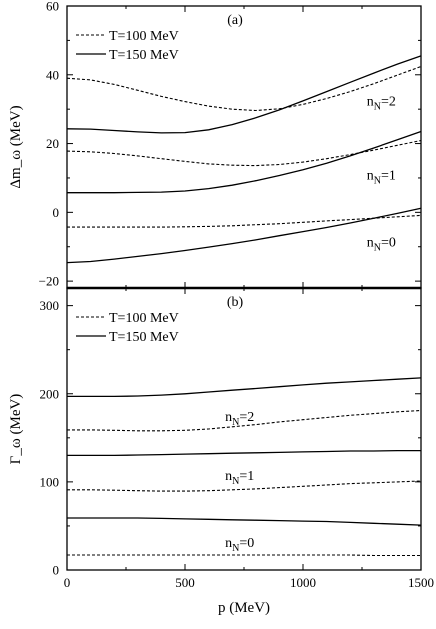  I want to click on y-tick-label: 100, so click(50, 481).